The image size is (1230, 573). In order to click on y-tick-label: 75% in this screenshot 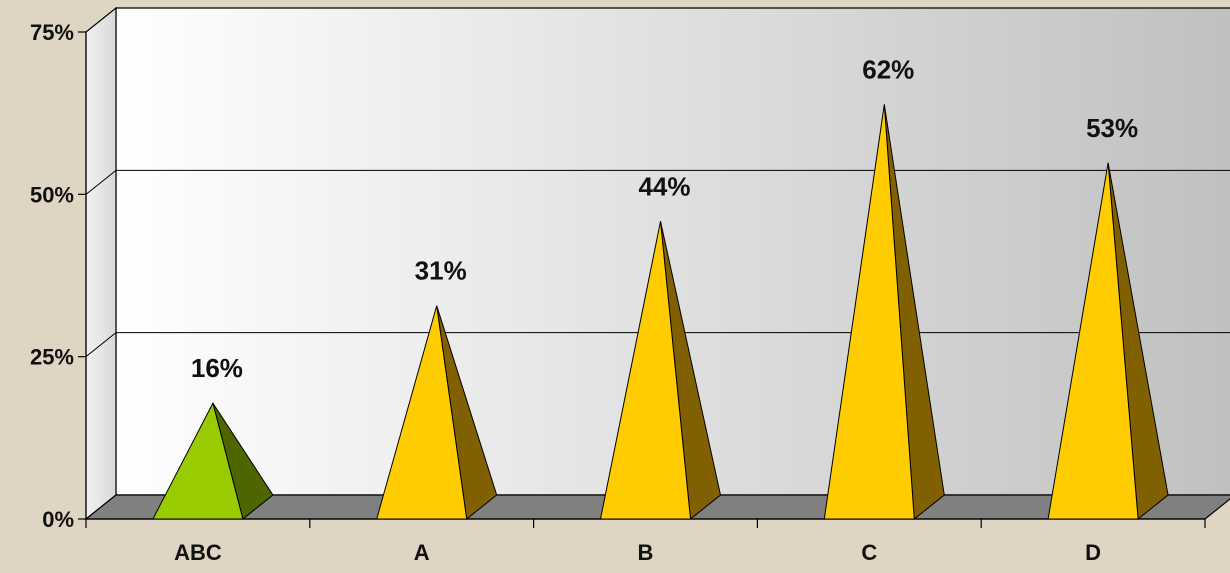, I will do `click(52, 32)`.